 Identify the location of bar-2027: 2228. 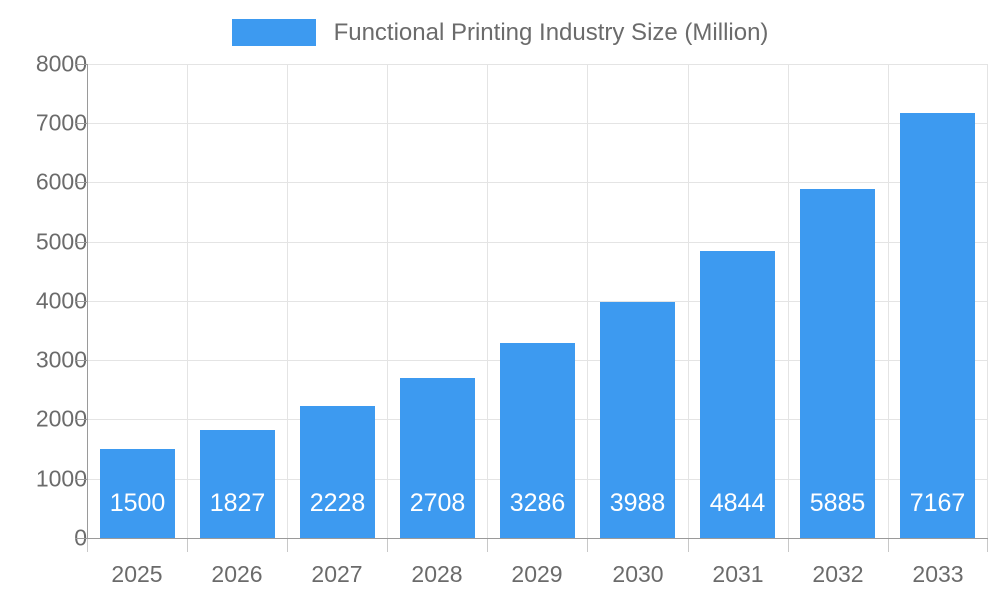
(337, 472).